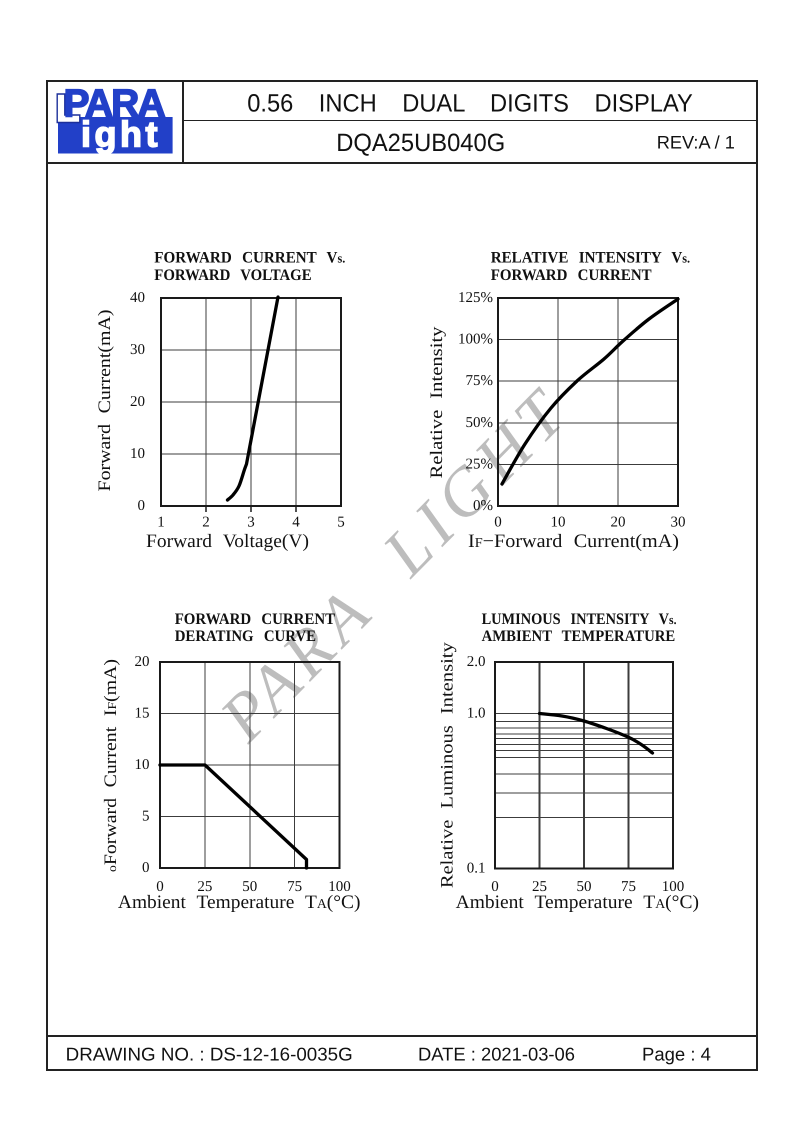 Image resolution: width=794 pixels, height=1123 pixels. I want to click on svg-text: 2.0, so click(476, 662).